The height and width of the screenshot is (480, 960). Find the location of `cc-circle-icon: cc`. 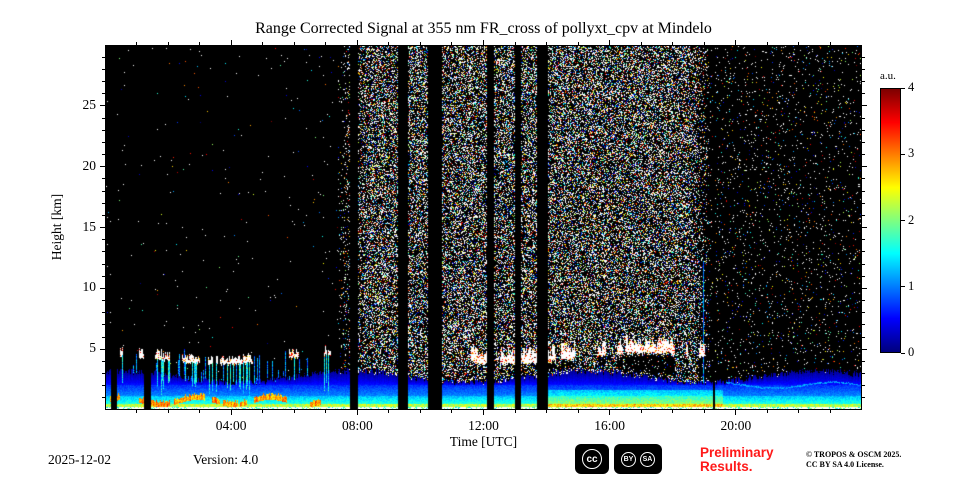

cc-circle-icon: cc is located at coordinates (592, 459).